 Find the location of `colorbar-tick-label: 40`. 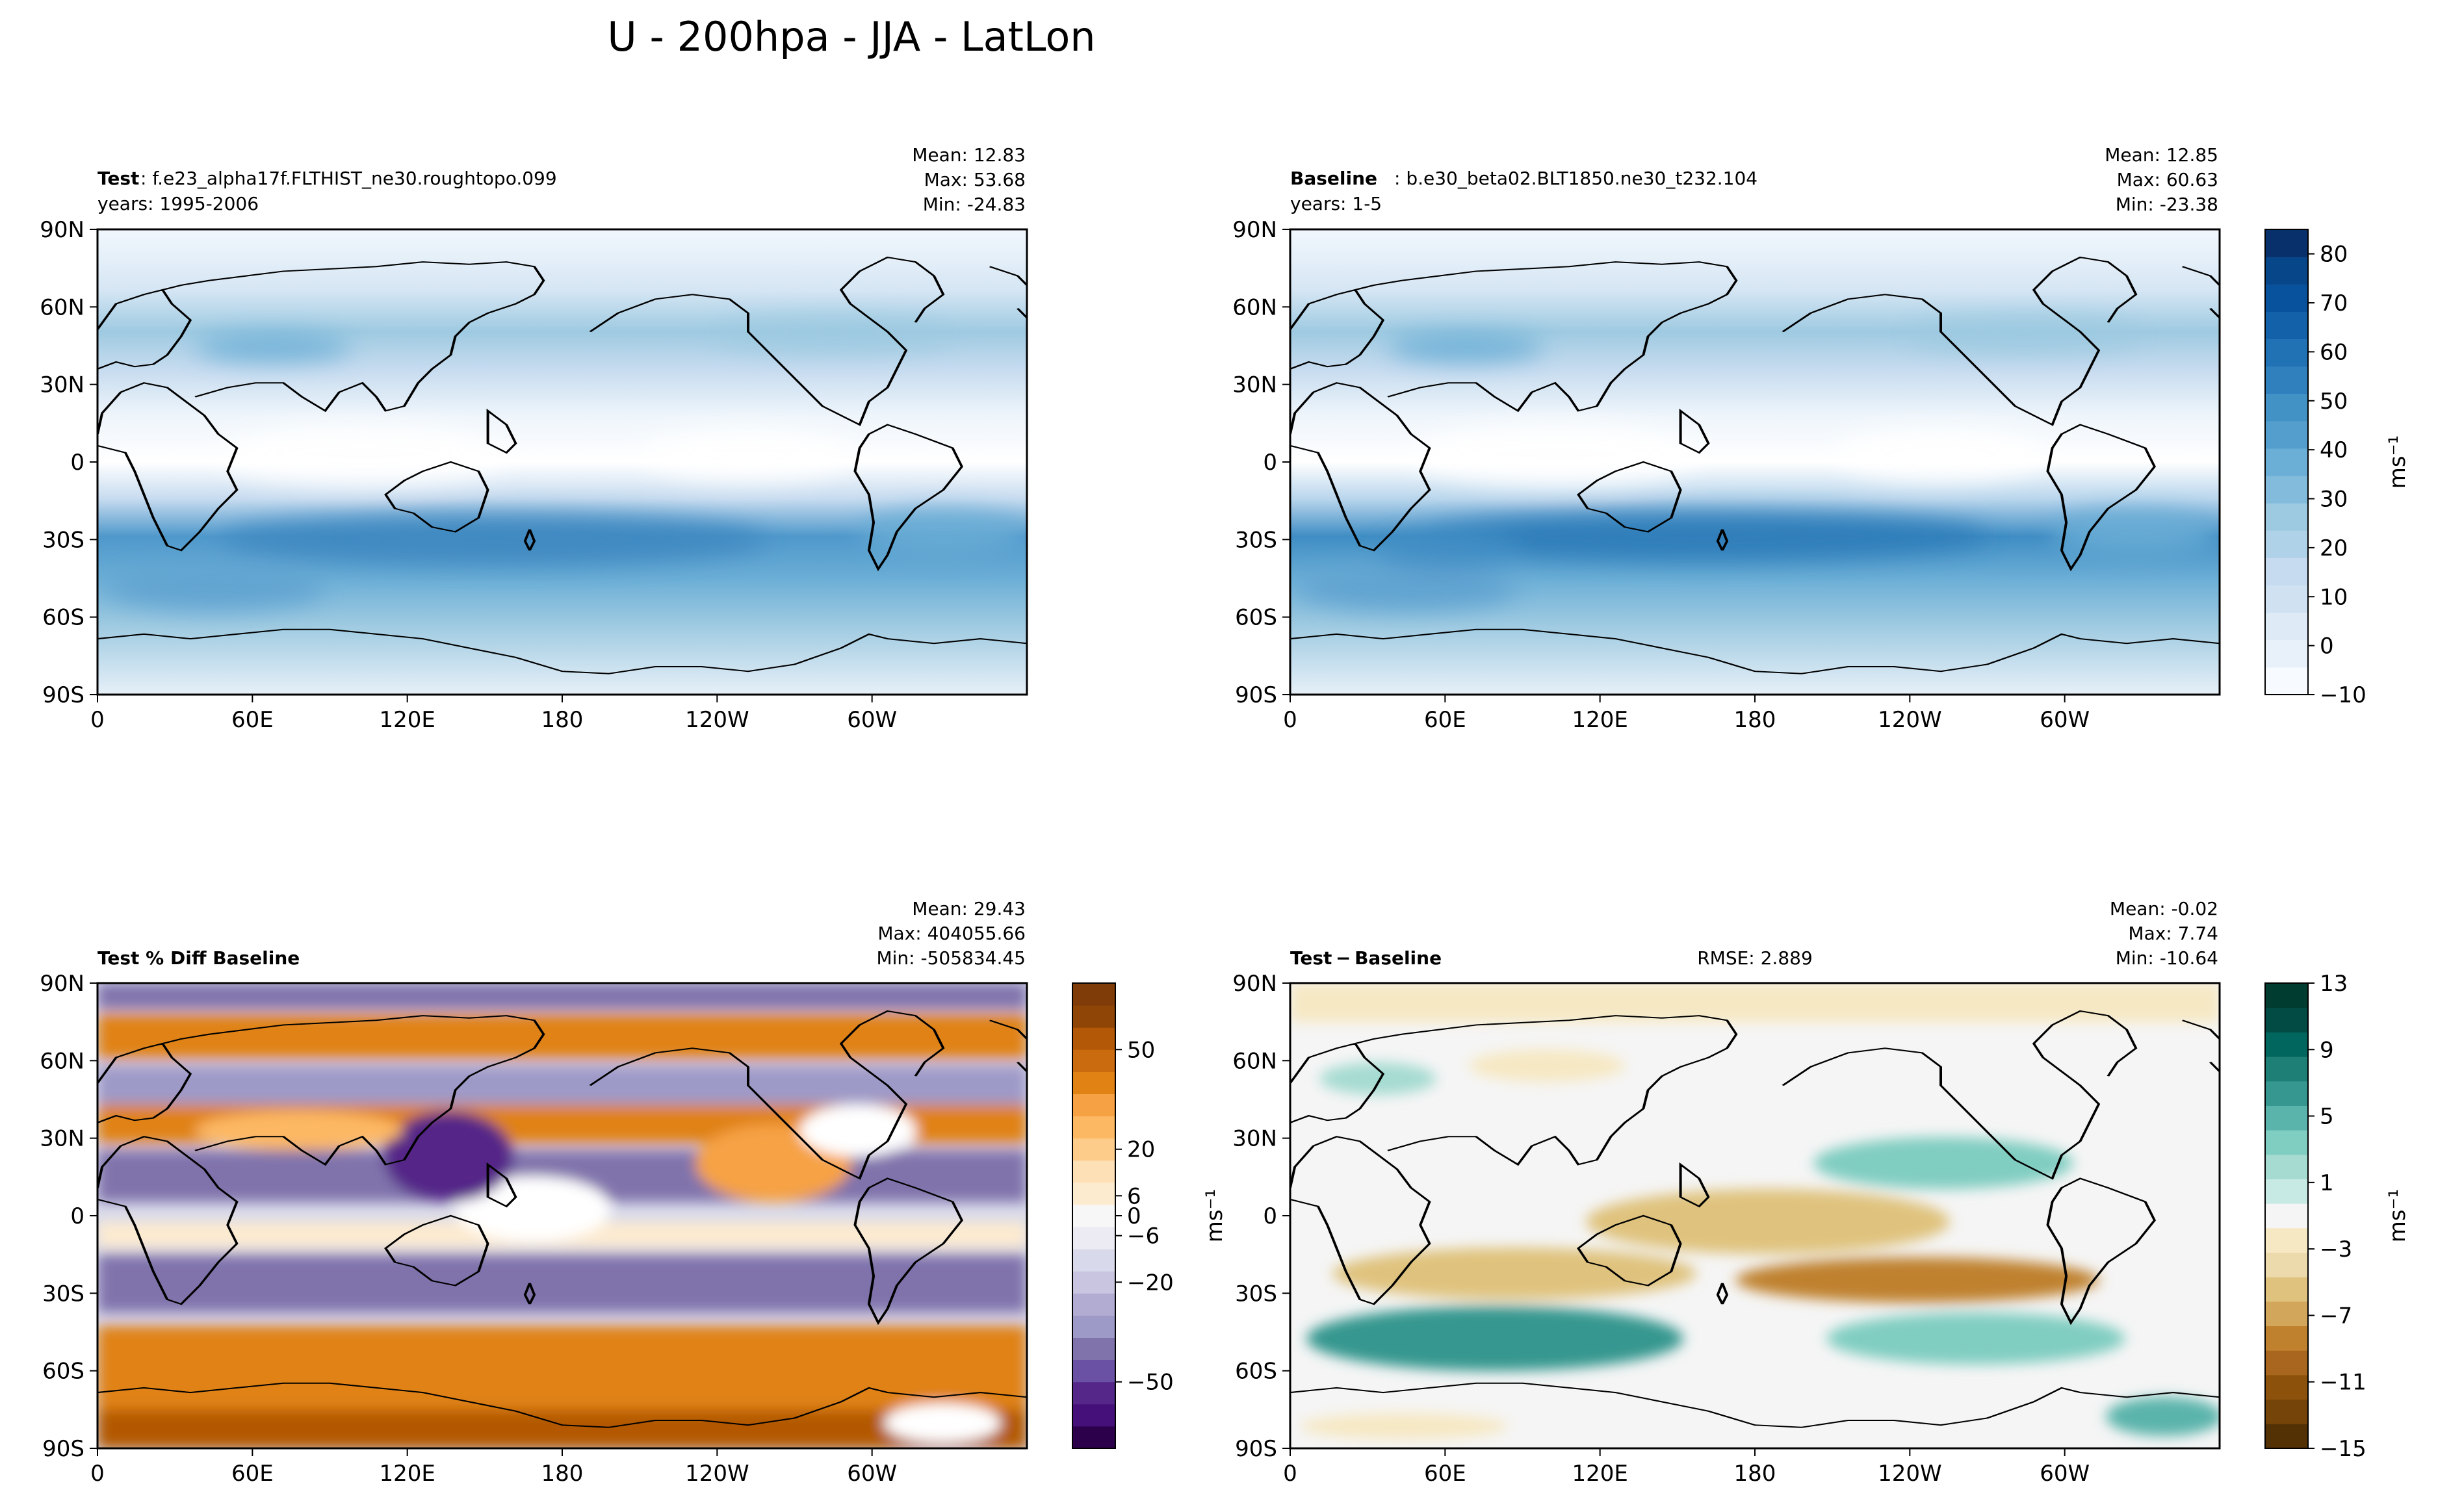

colorbar-tick-label: 40 is located at coordinates (2334, 450).